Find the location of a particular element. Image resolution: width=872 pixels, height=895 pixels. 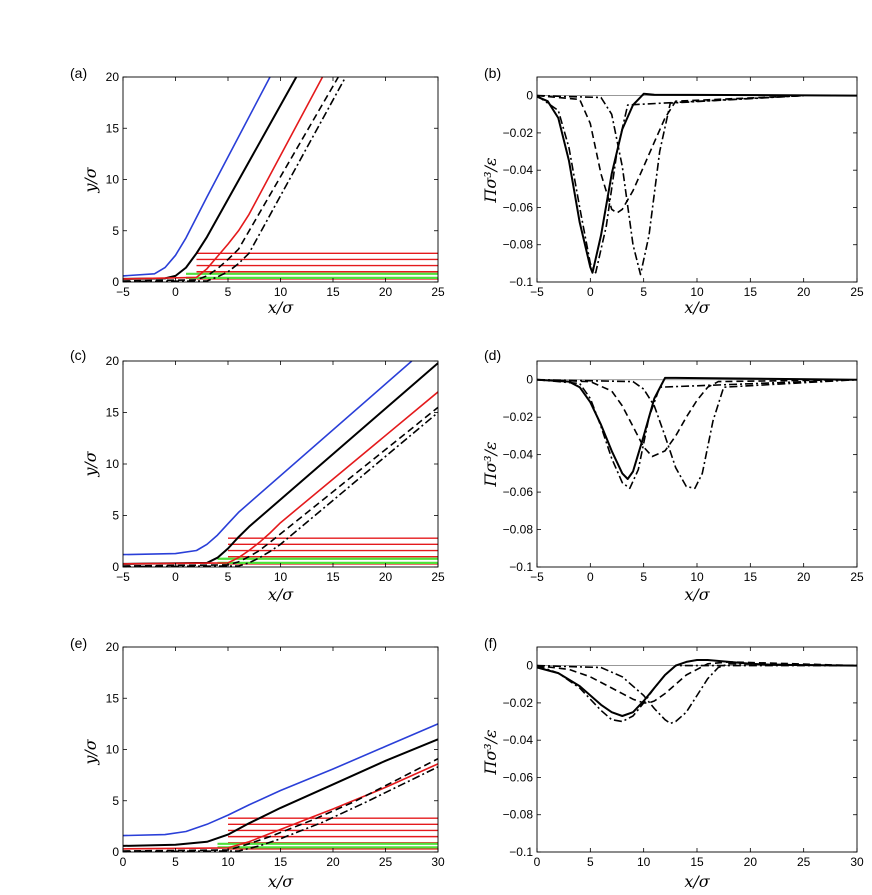

panel-label: (e) is located at coordinates (78, 643).